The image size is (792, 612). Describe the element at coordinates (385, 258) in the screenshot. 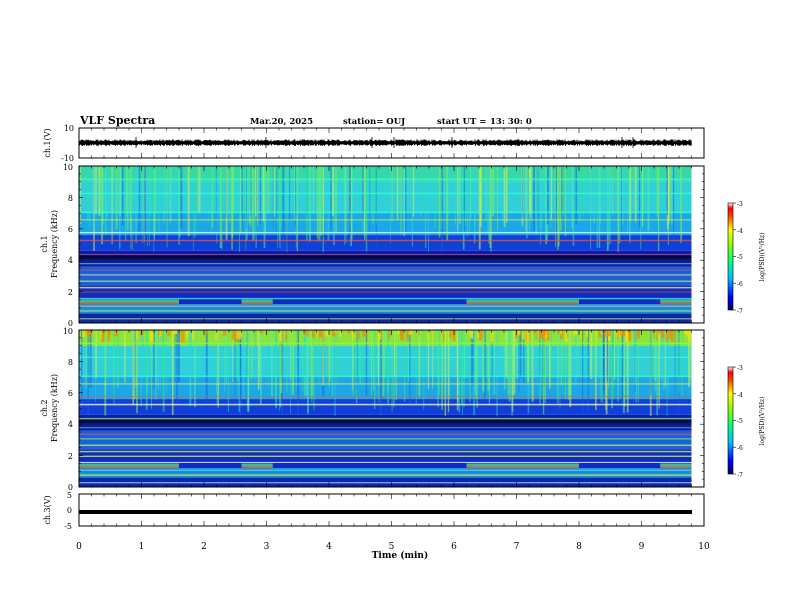

I see `spectrogram-band` at that location.